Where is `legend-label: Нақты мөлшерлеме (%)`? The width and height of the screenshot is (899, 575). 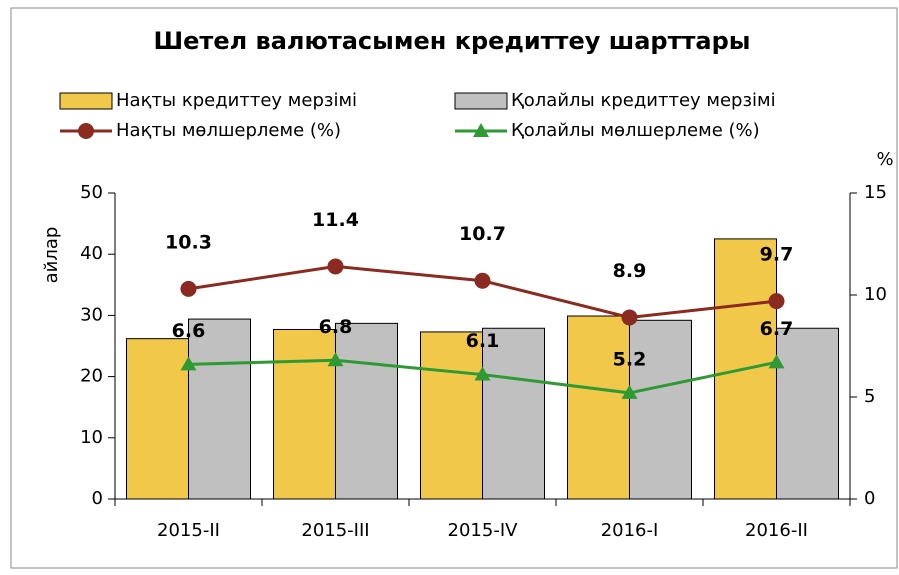
legend-label: Нақты мөлшерлеме (%) is located at coordinates (228, 130).